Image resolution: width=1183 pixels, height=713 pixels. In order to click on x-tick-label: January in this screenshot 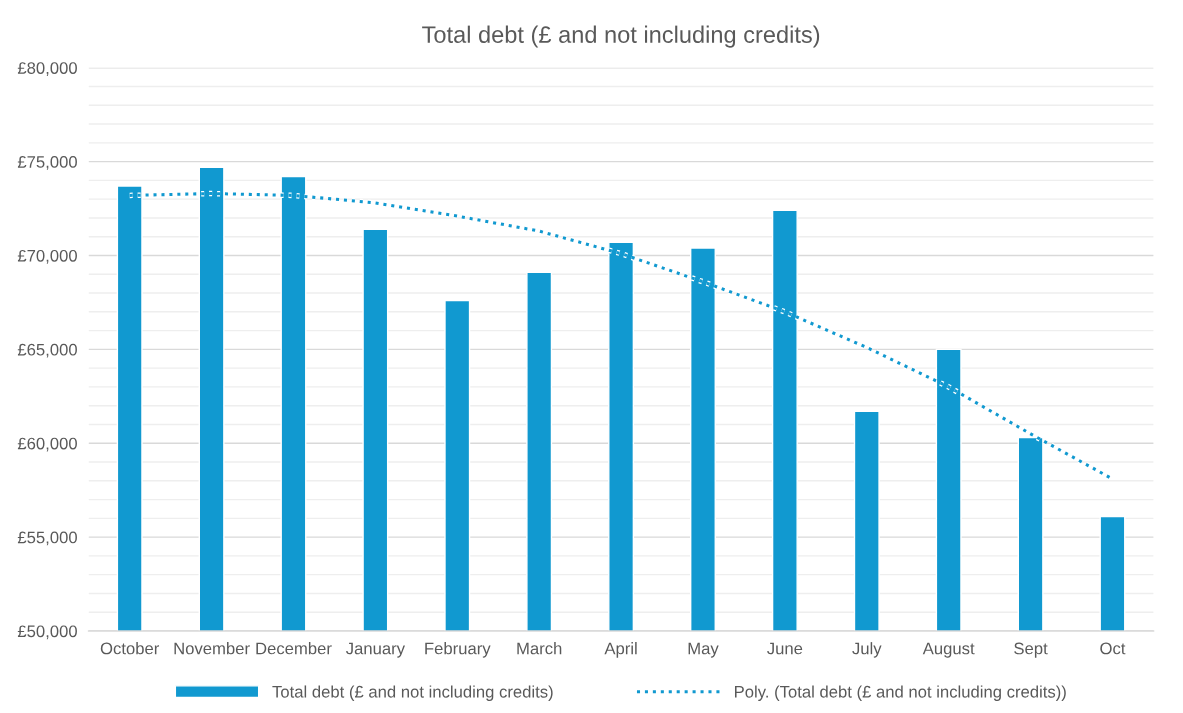, I will do `click(375, 650)`.